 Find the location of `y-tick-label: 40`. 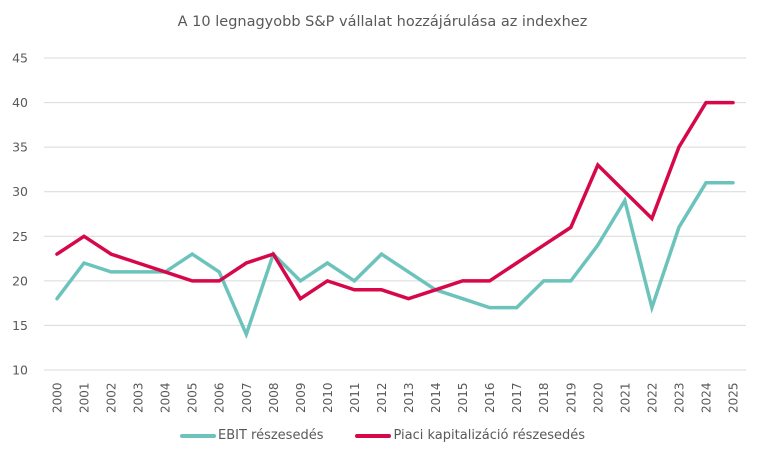

y-tick-label: 40 is located at coordinates (20, 102).